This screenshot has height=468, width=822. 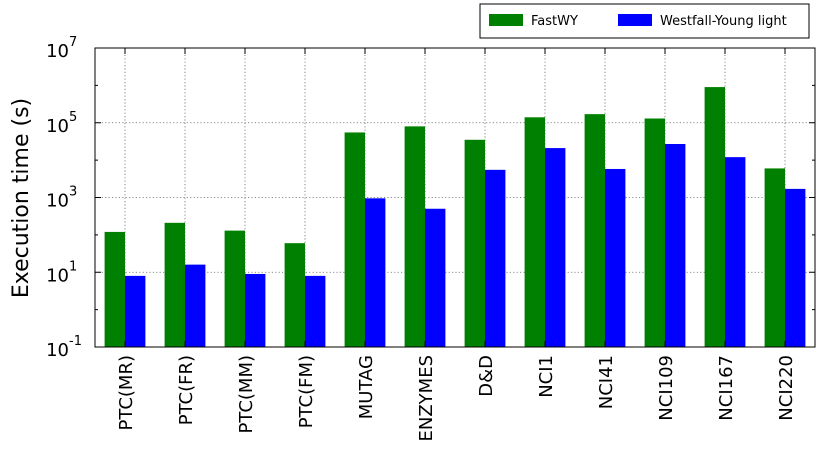 I want to click on y-tick-label: 10 -1, so click(x=64, y=347).